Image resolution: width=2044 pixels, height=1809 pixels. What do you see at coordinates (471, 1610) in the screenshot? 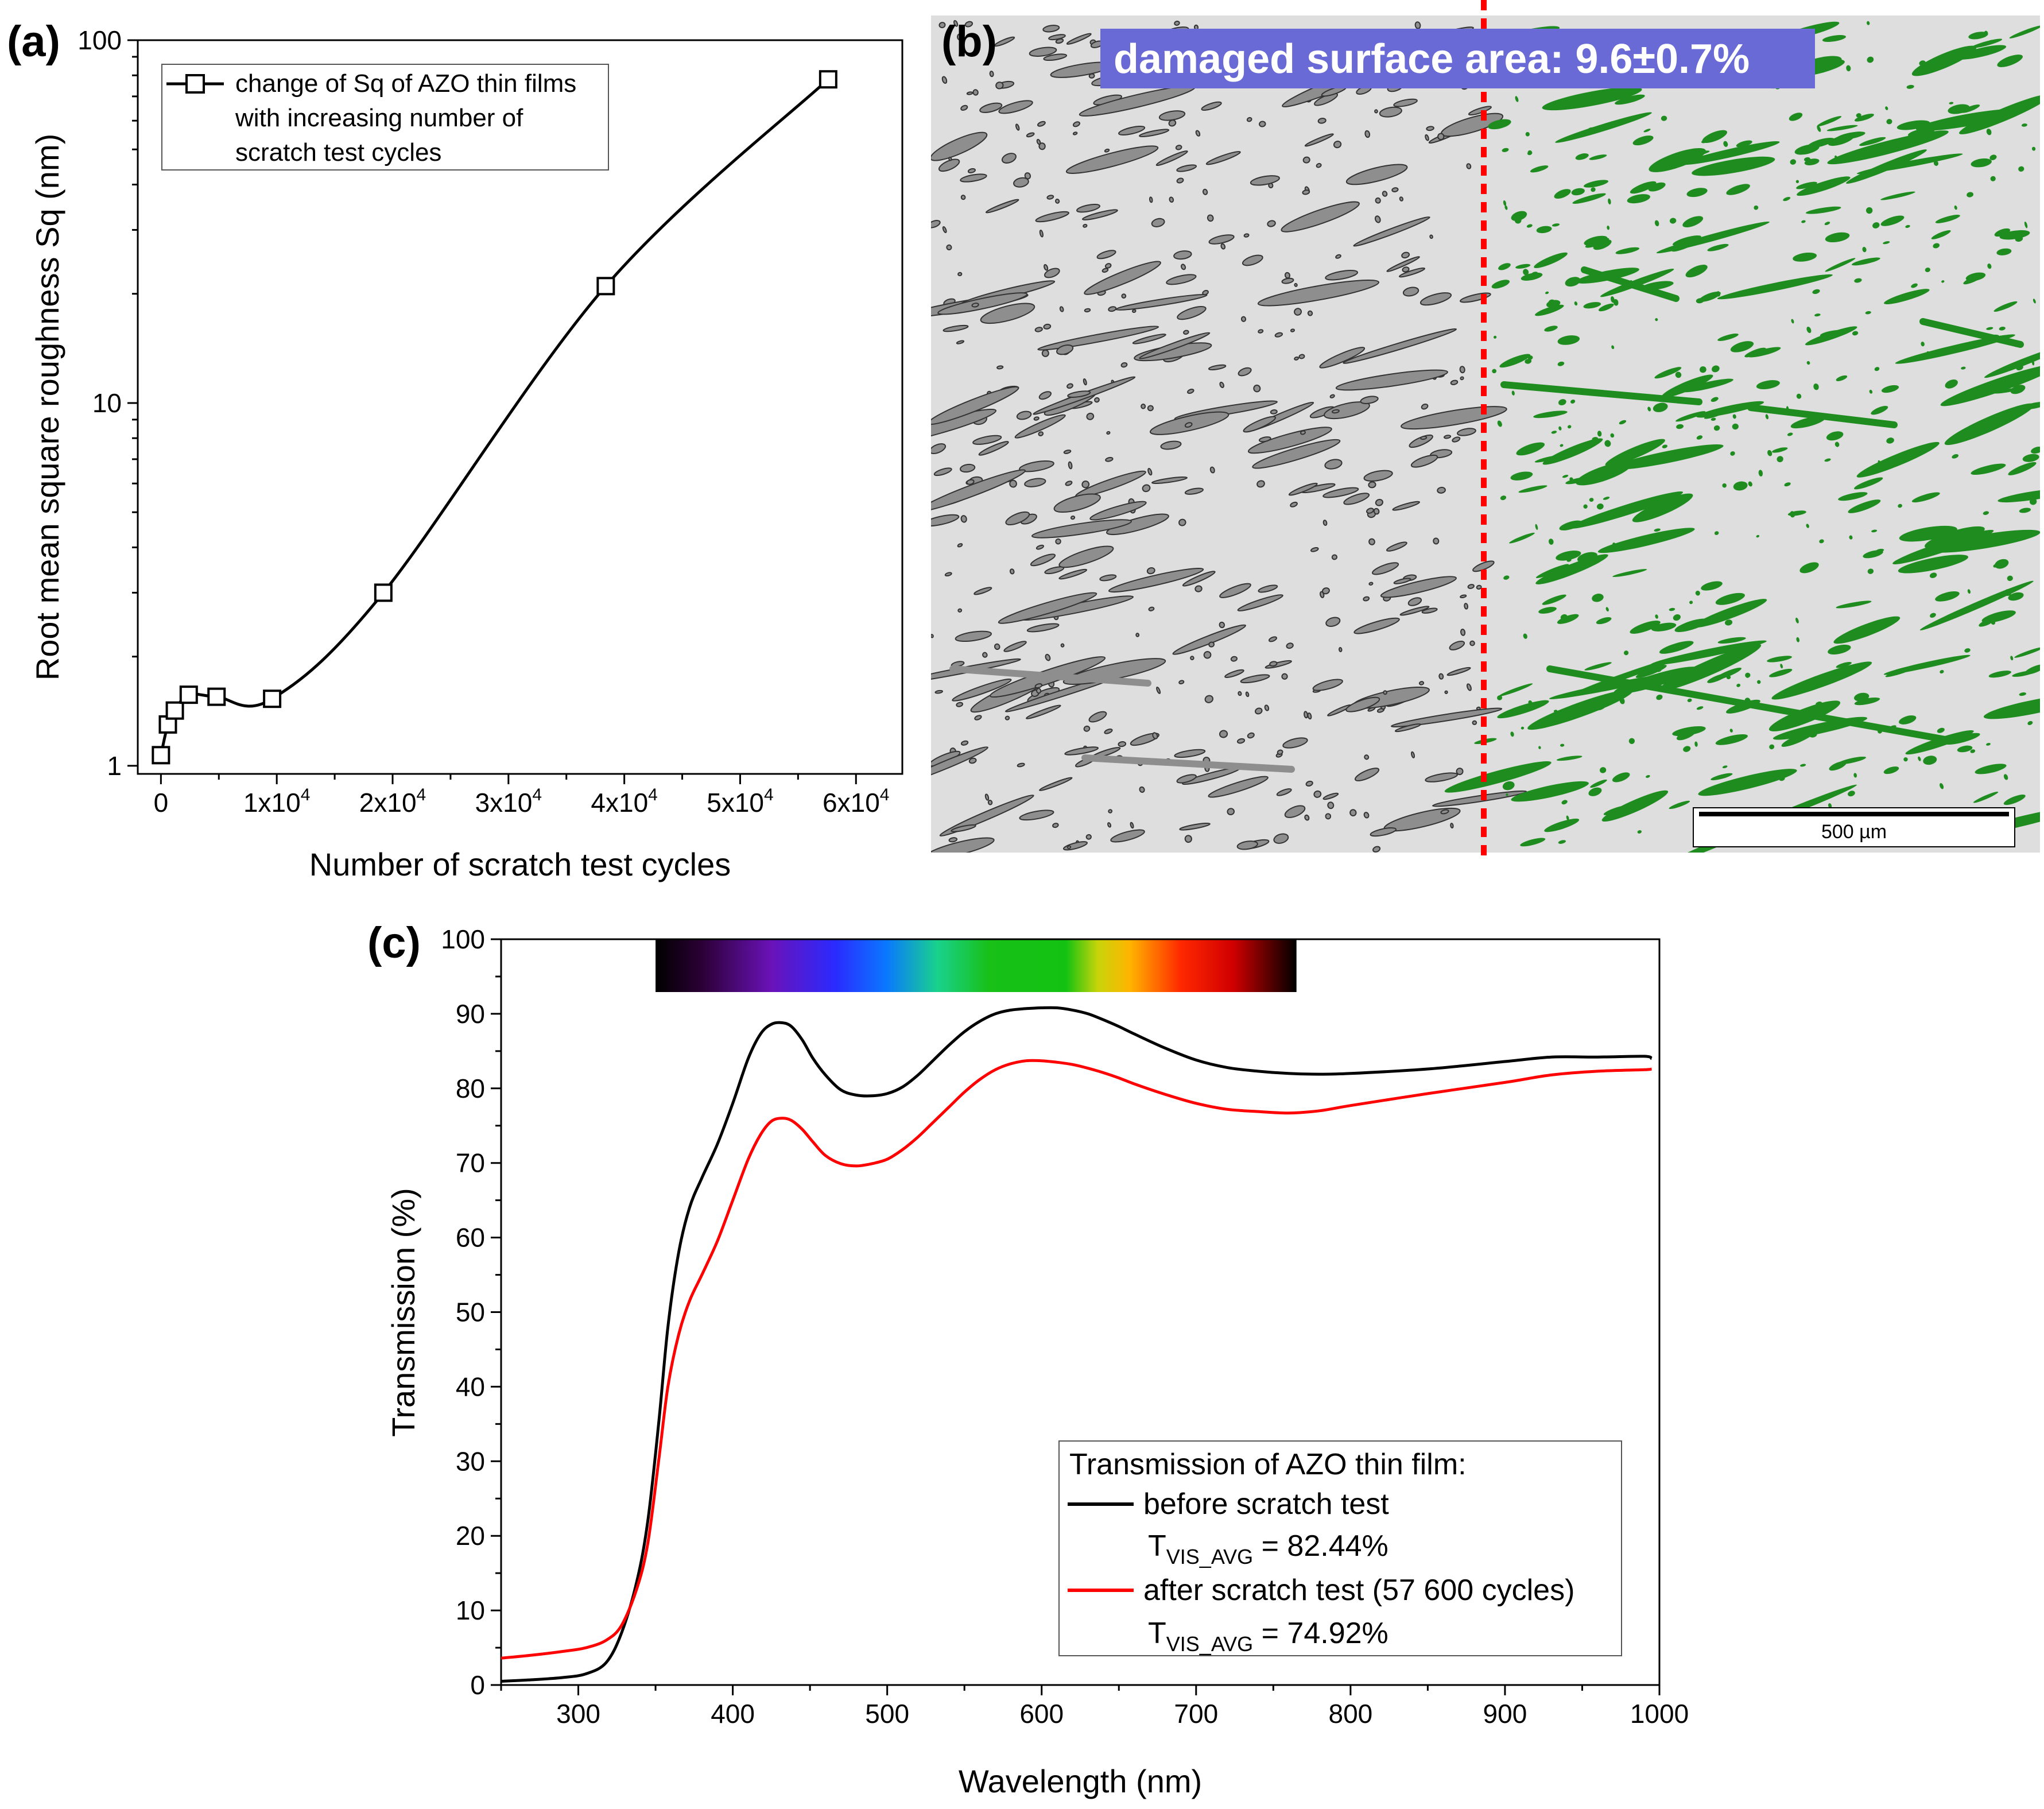
I see `chart-c-y-tick-label: 10` at bounding box center [471, 1610].